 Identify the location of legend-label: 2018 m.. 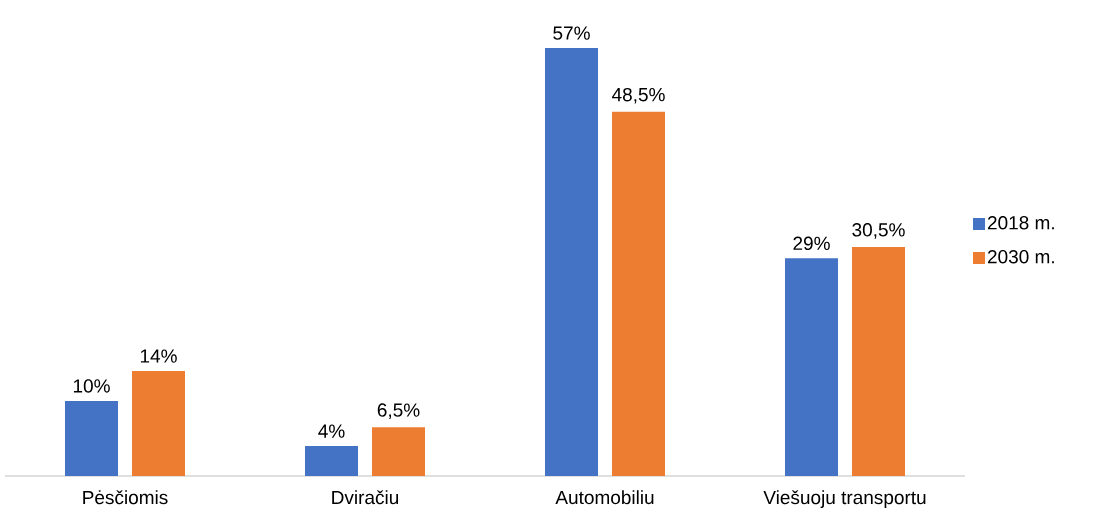
(1020, 223).